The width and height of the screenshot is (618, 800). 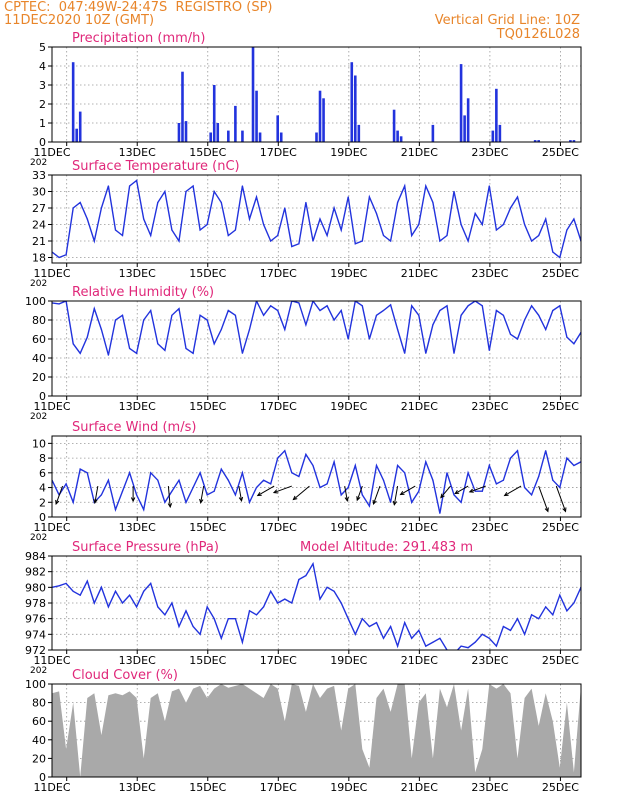 I want to click on plot-area, so click(x=316, y=730).